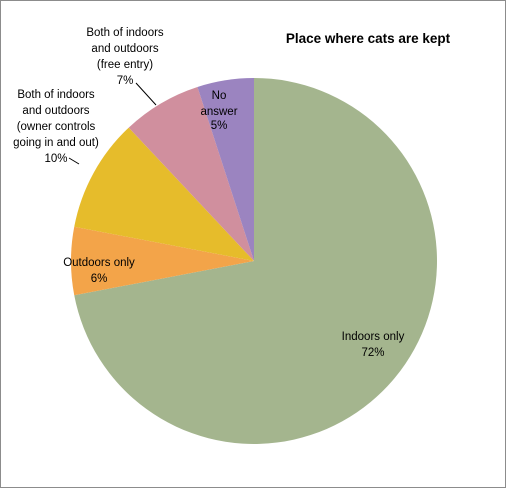 The height and width of the screenshot is (488, 506). What do you see at coordinates (219, 126) in the screenshot?
I see `value-label: 5%` at bounding box center [219, 126].